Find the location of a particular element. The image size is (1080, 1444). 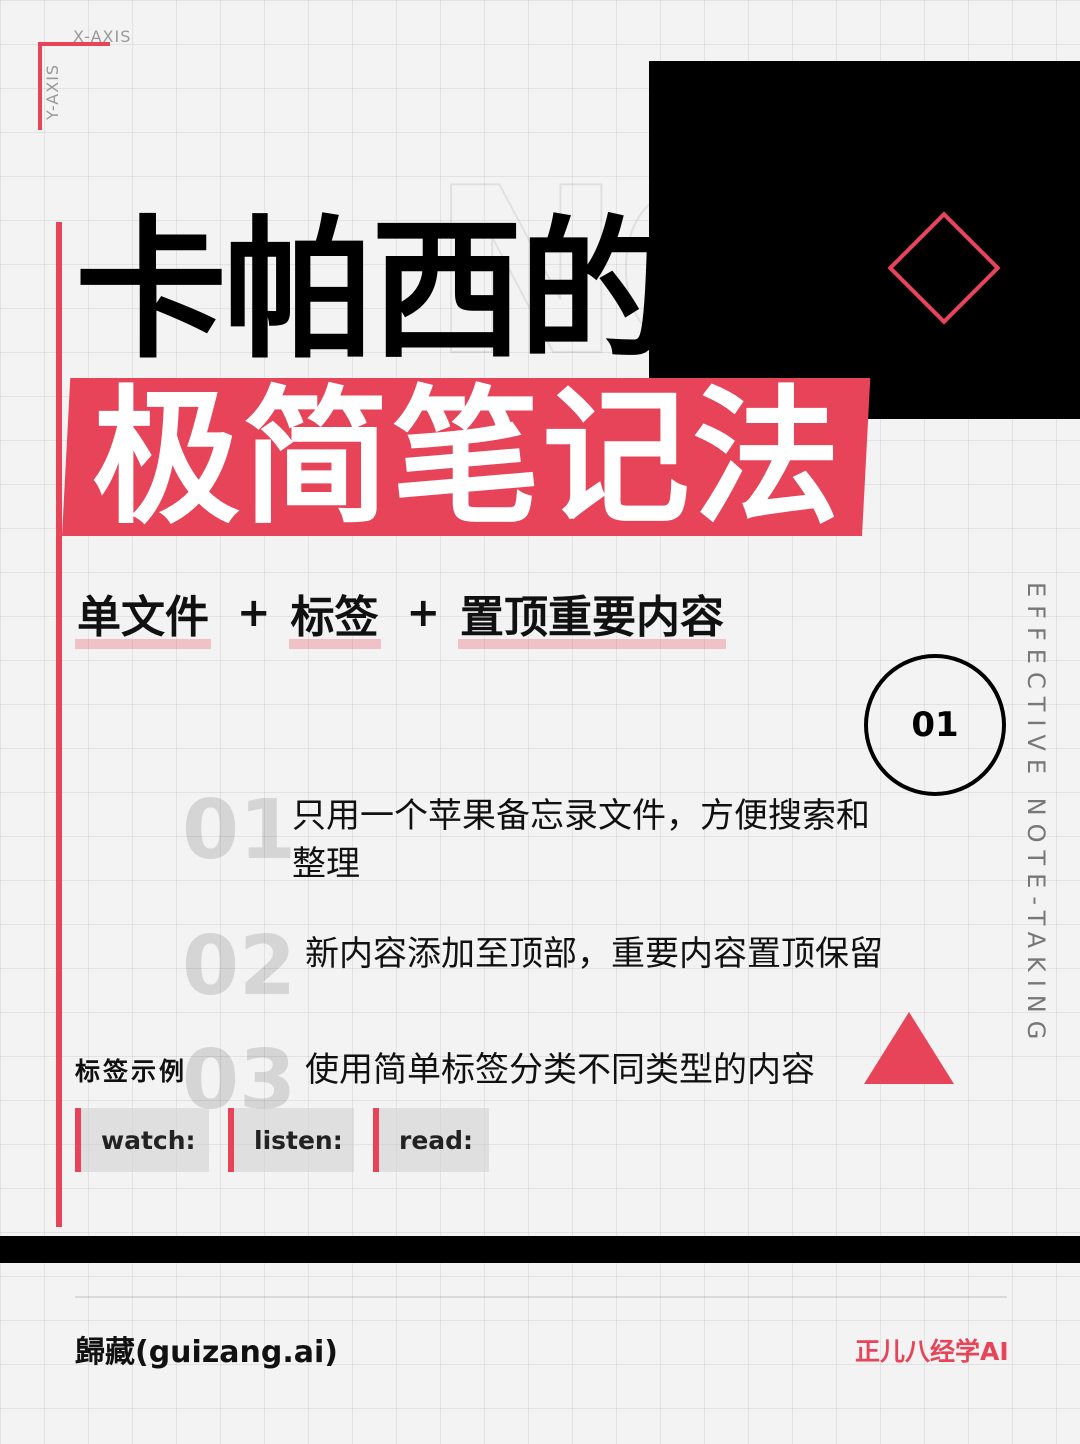

bottom-black-bar is located at coordinates (540, 1249).